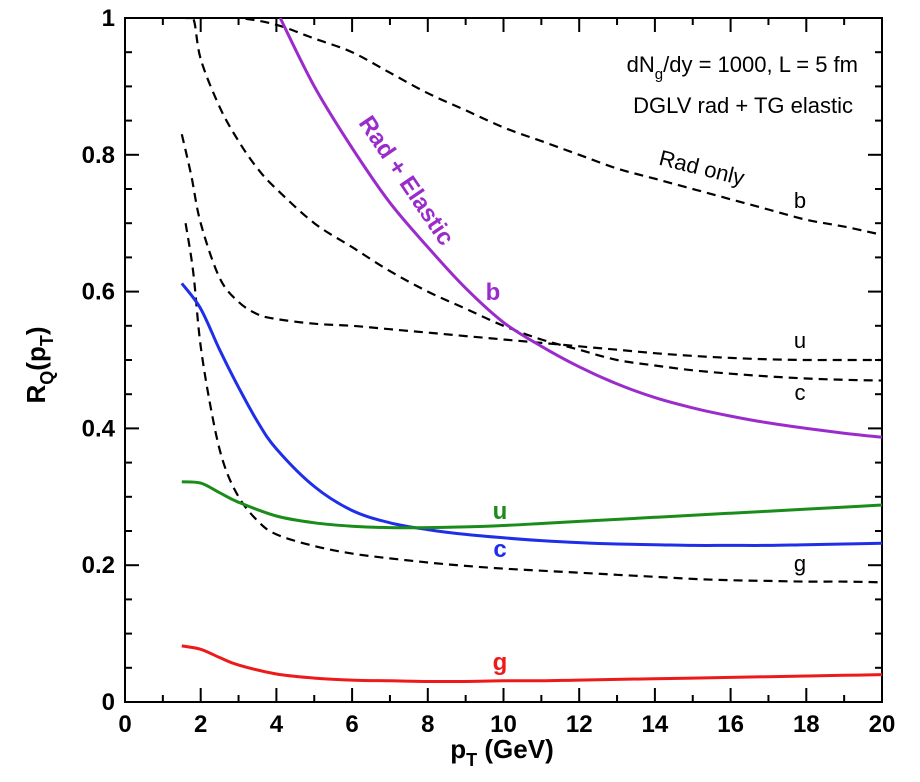 This screenshot has height=782, width=920. What do you see at coordinates (800, 563) in the screenshot?
I see `series-label-rad-g: g` at bounding box center [800, 563].